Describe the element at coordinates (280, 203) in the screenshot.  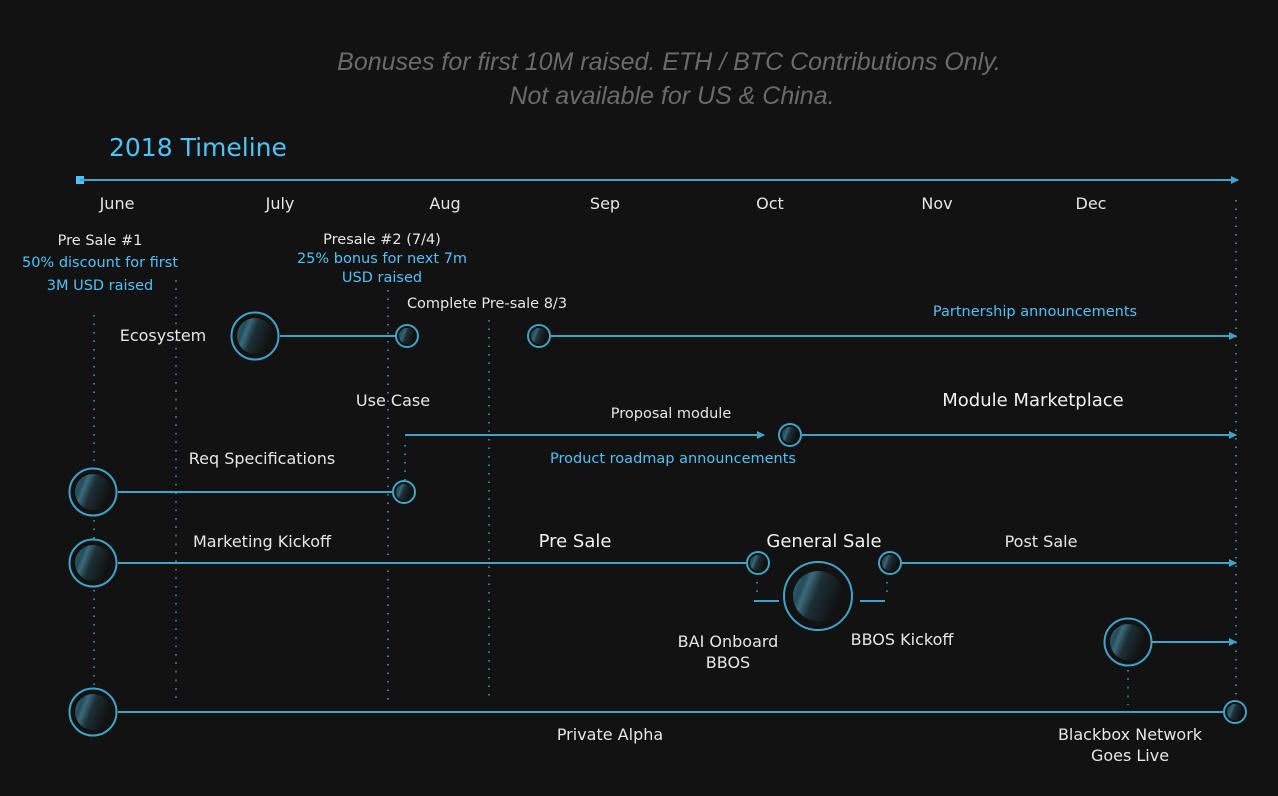
I see `month-label: July` at that location.